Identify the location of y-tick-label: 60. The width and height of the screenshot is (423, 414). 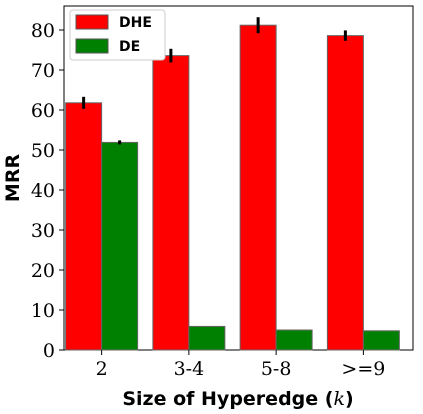
(43, 111).